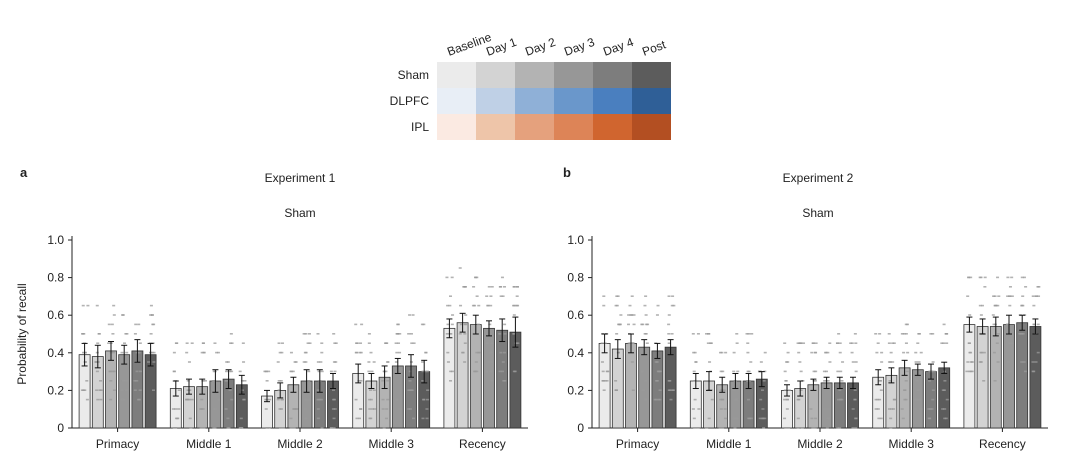  Describe the element at coordinates (55, 390) in the screenshot. I see `y-tick-label: 0.2` at that location.